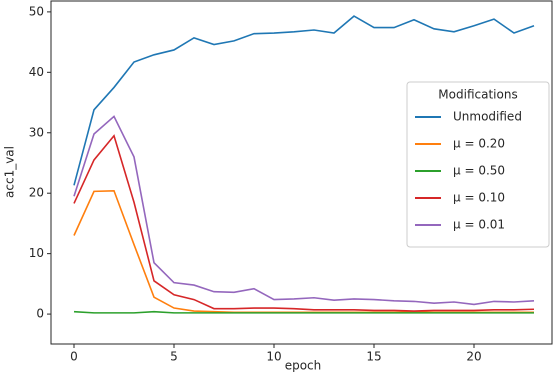 The image size is (556, 374). I want to click on y-tick-label: 0, so click(40, 314).